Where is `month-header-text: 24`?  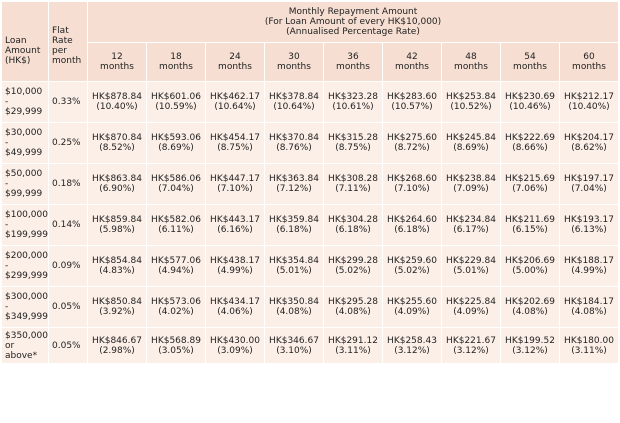
month-header-text: 24 is located at coordinates (235, 57).